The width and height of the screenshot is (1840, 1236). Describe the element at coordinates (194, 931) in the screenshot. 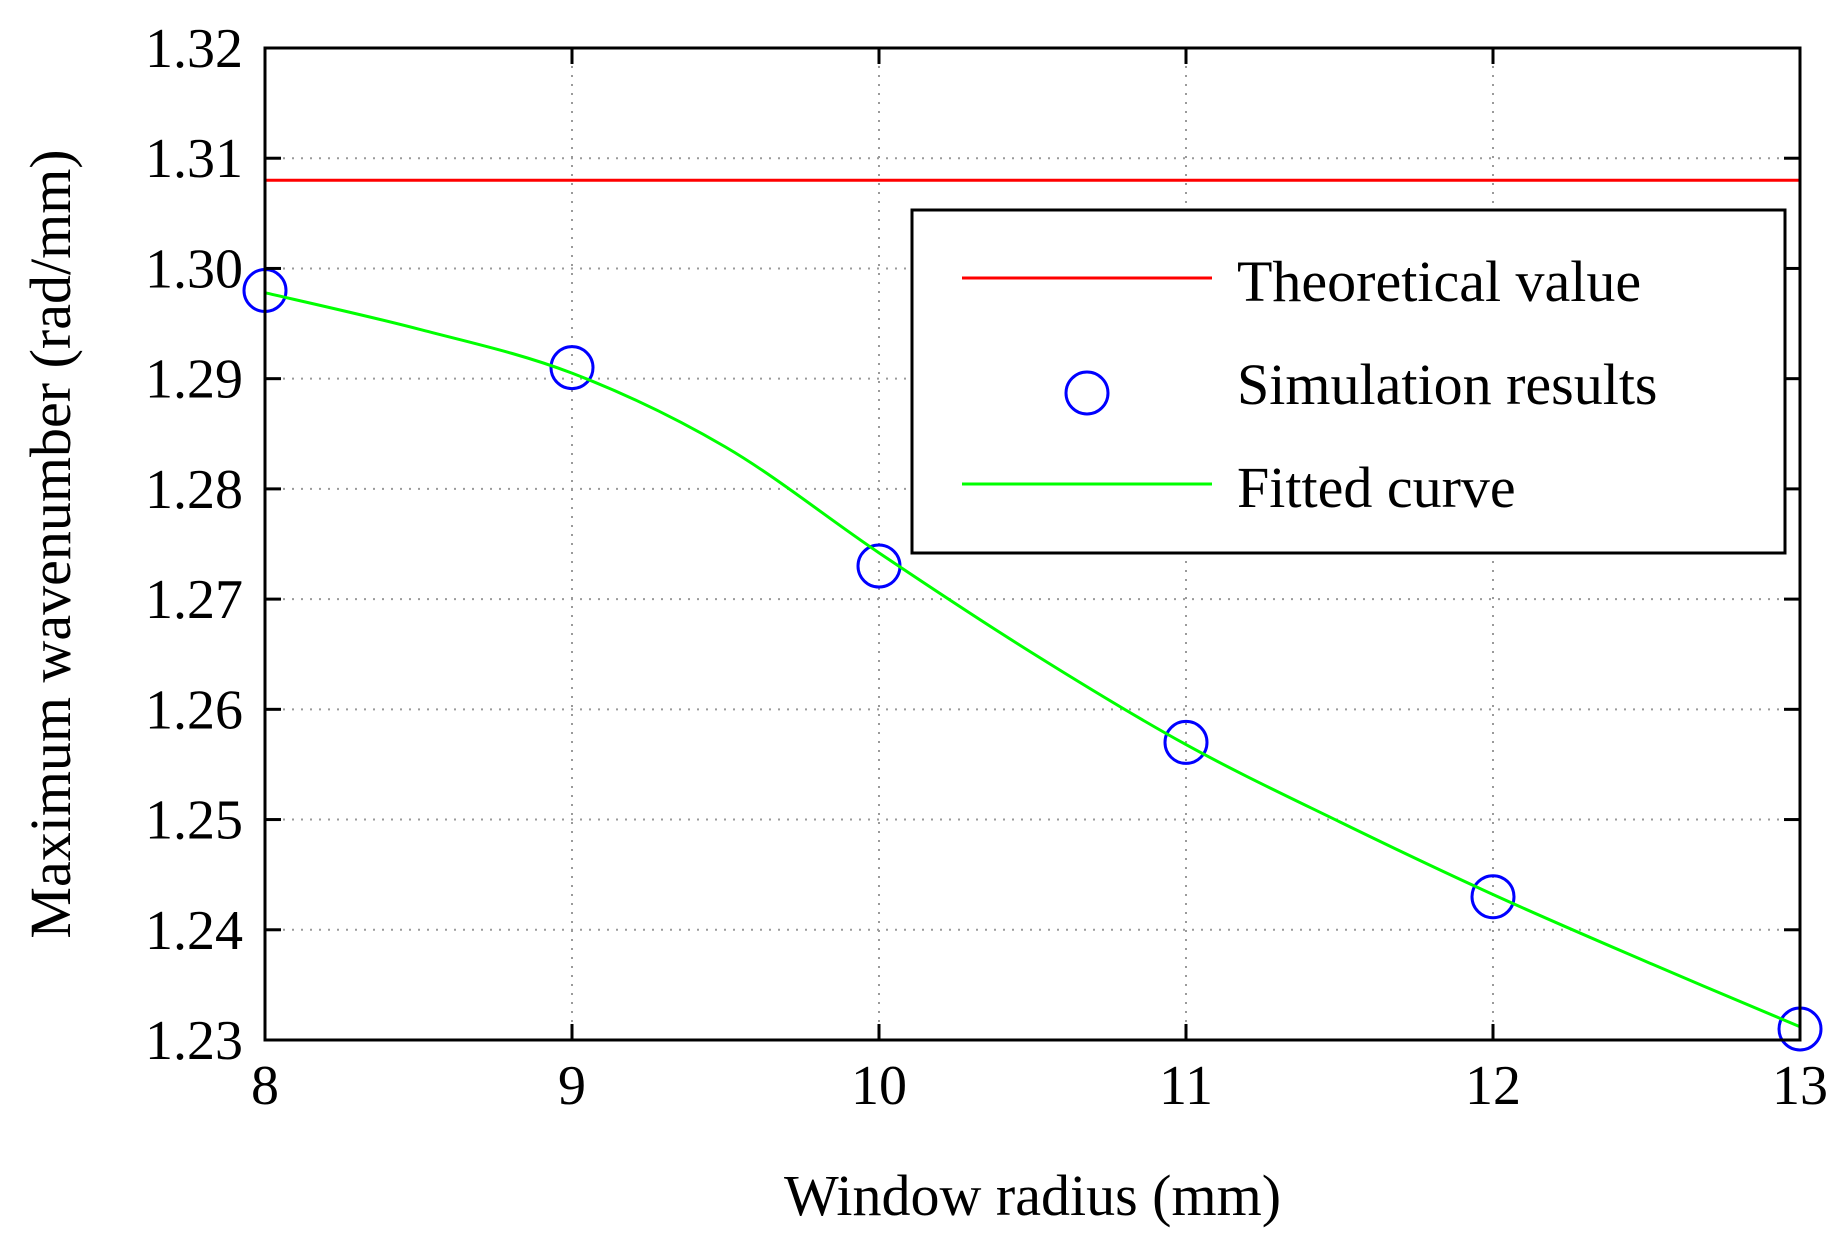

I see `y-tick-label: 1.24` at that location.